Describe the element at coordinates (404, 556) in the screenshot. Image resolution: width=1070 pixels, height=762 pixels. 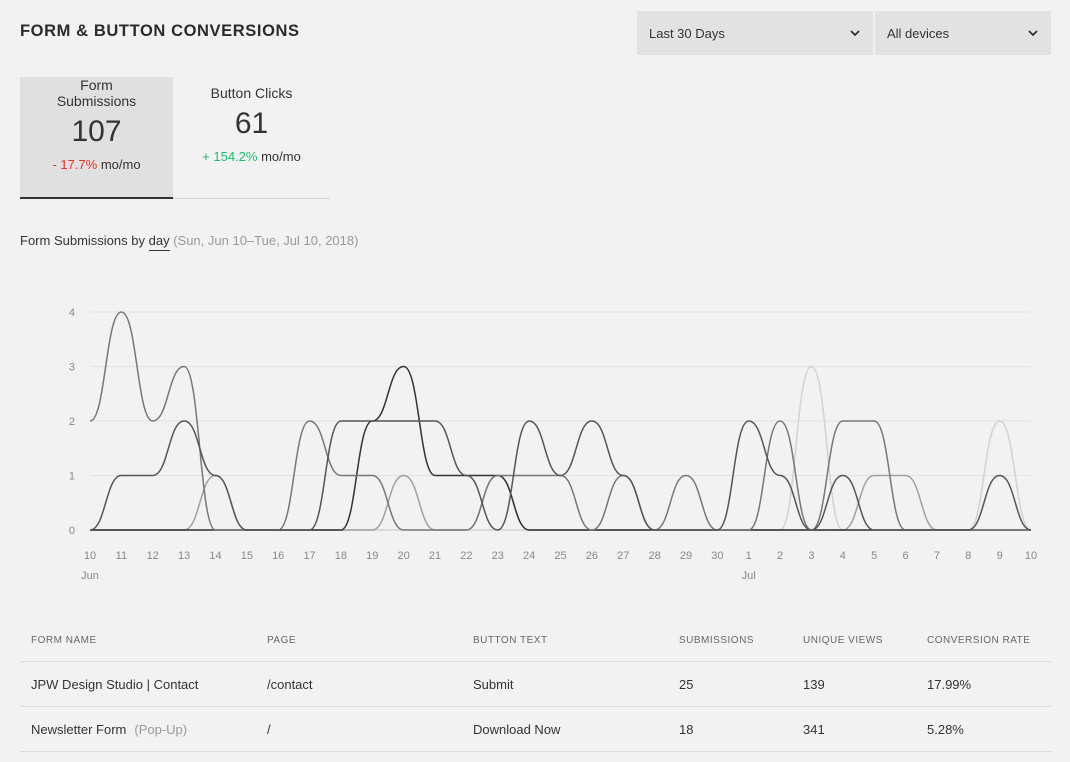
I see `x-tick-label: 20` at that location.